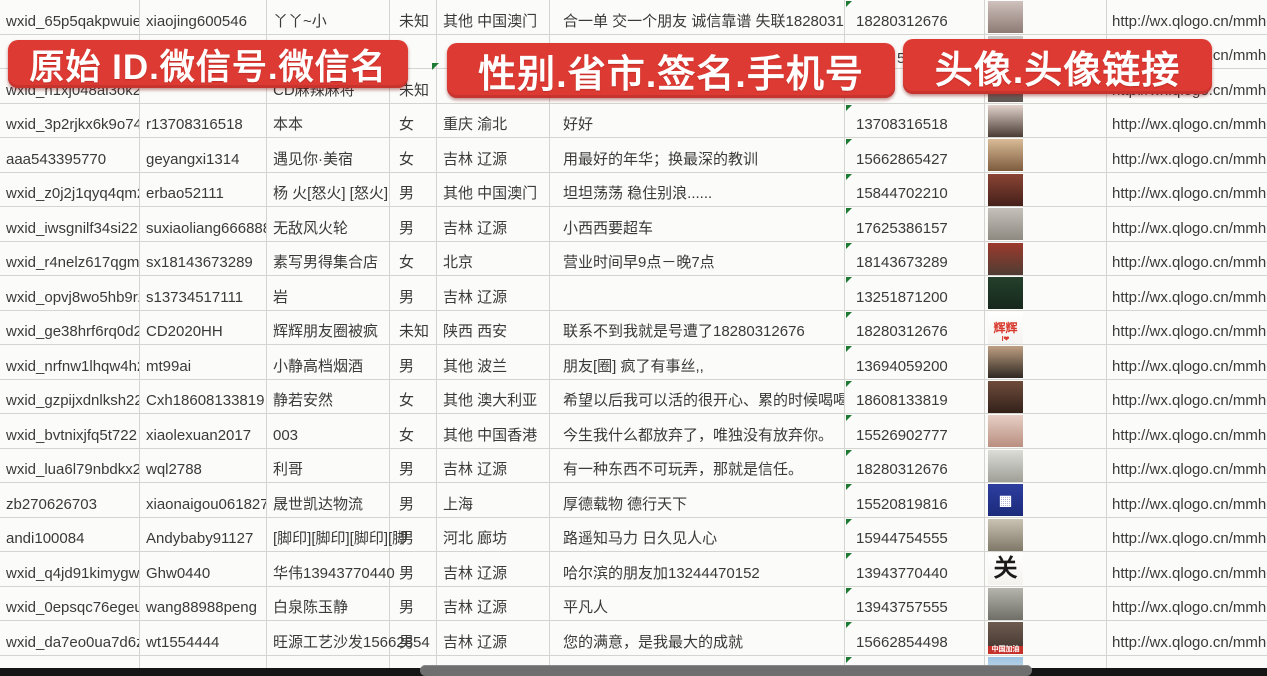  I want to click on cell-name: 旺源工艺沙发15662854, so click(348, 638).